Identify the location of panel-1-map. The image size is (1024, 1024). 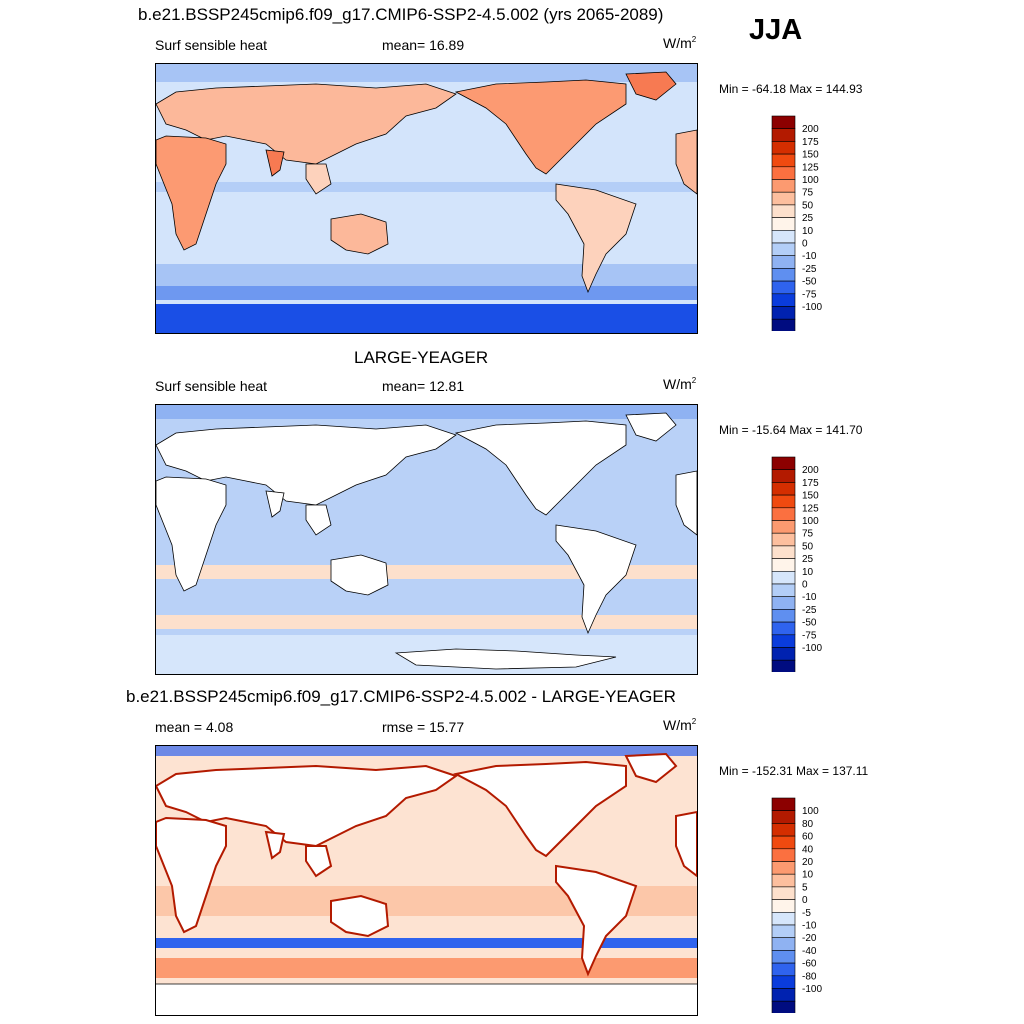
(426, 198).